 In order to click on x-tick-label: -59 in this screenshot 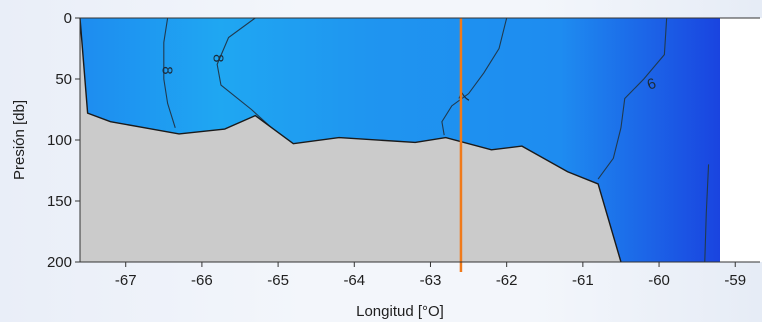, I will do `click(735, 280)`.